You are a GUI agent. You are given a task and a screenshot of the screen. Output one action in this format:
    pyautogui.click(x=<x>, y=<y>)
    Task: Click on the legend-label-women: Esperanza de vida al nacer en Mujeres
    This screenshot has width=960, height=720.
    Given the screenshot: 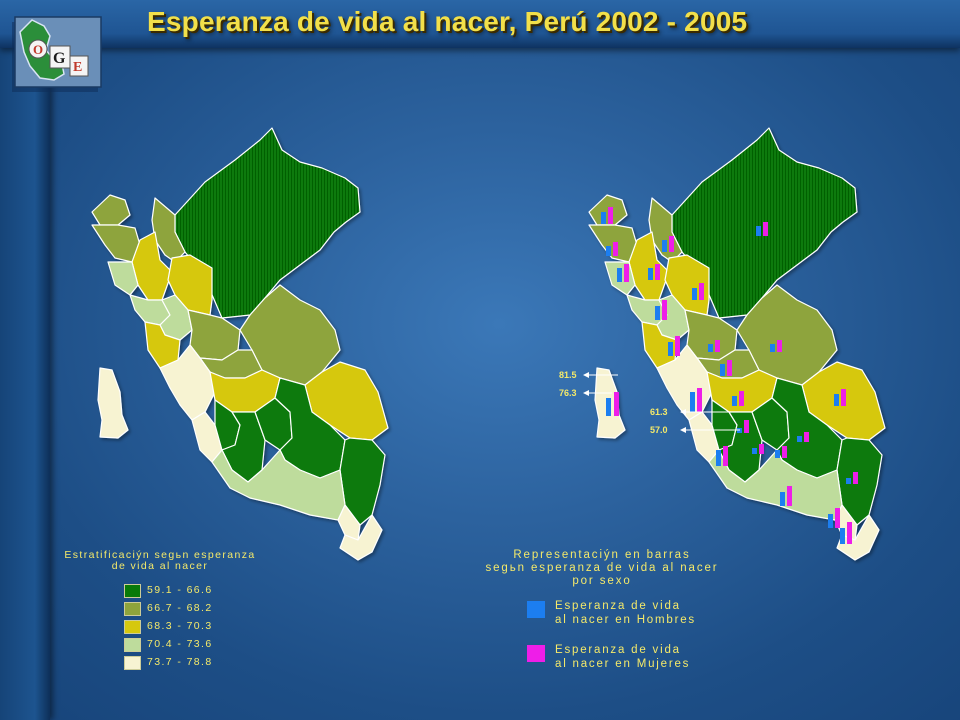 What is the action you would take?
    pyautogui.click(x=622, y=657)
    